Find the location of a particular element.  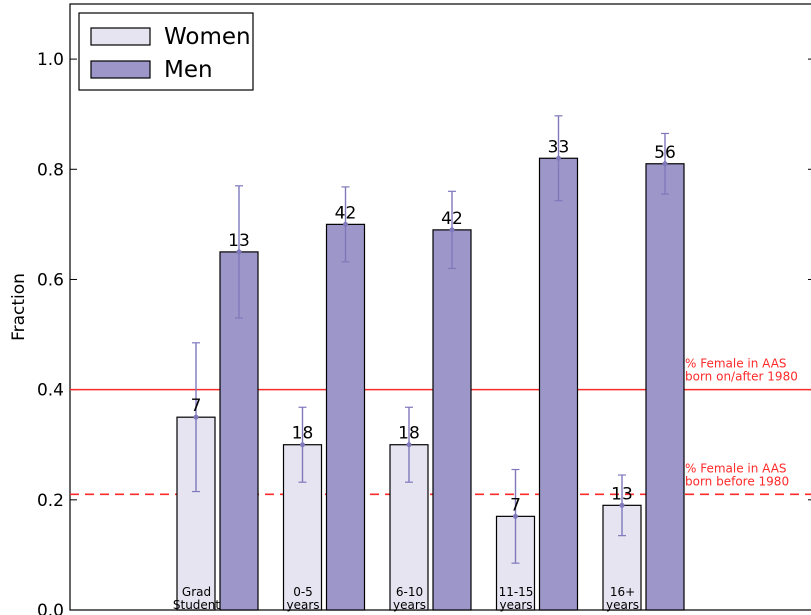

y-tick-label: 1.0 is located at coordinates (50, 60).